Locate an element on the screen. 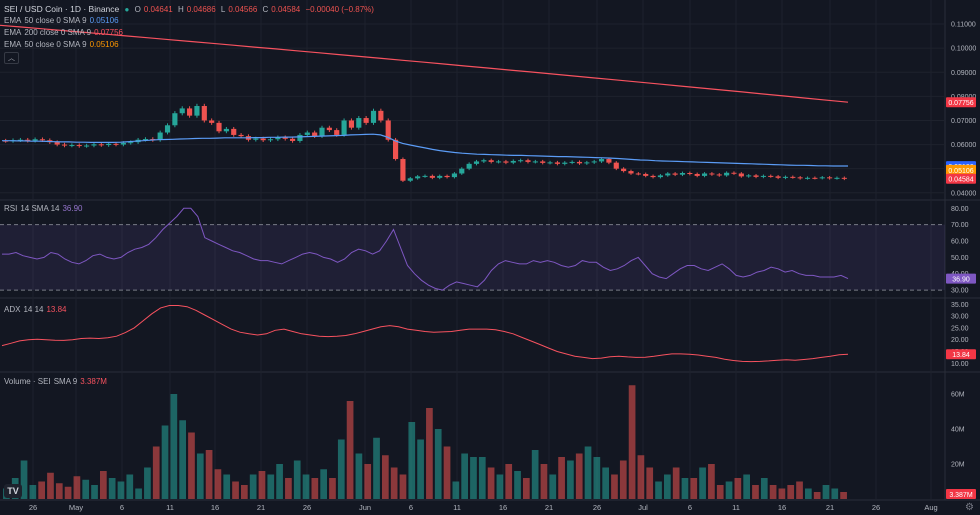 This screenshot has height=515, width=980. price-label: 0.05106 is located at coordinates (960, 171).